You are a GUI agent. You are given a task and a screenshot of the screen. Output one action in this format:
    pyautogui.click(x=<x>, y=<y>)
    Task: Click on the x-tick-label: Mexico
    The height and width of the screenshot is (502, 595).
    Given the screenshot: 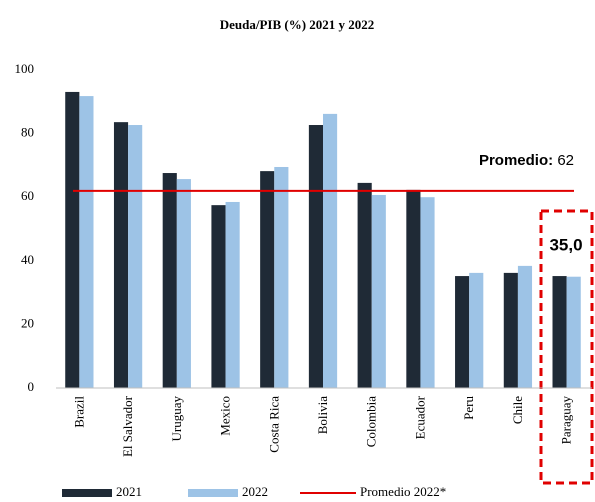 What is the action you would take?
    pyautogui.click(x=225, y=416)
    